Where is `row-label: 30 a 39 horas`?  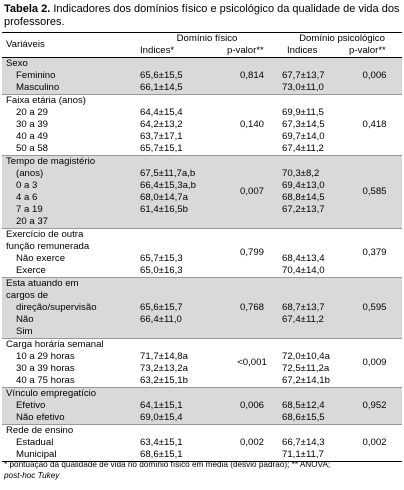
row-label: 30 a 39 horas is located at coordinates (45, 368).